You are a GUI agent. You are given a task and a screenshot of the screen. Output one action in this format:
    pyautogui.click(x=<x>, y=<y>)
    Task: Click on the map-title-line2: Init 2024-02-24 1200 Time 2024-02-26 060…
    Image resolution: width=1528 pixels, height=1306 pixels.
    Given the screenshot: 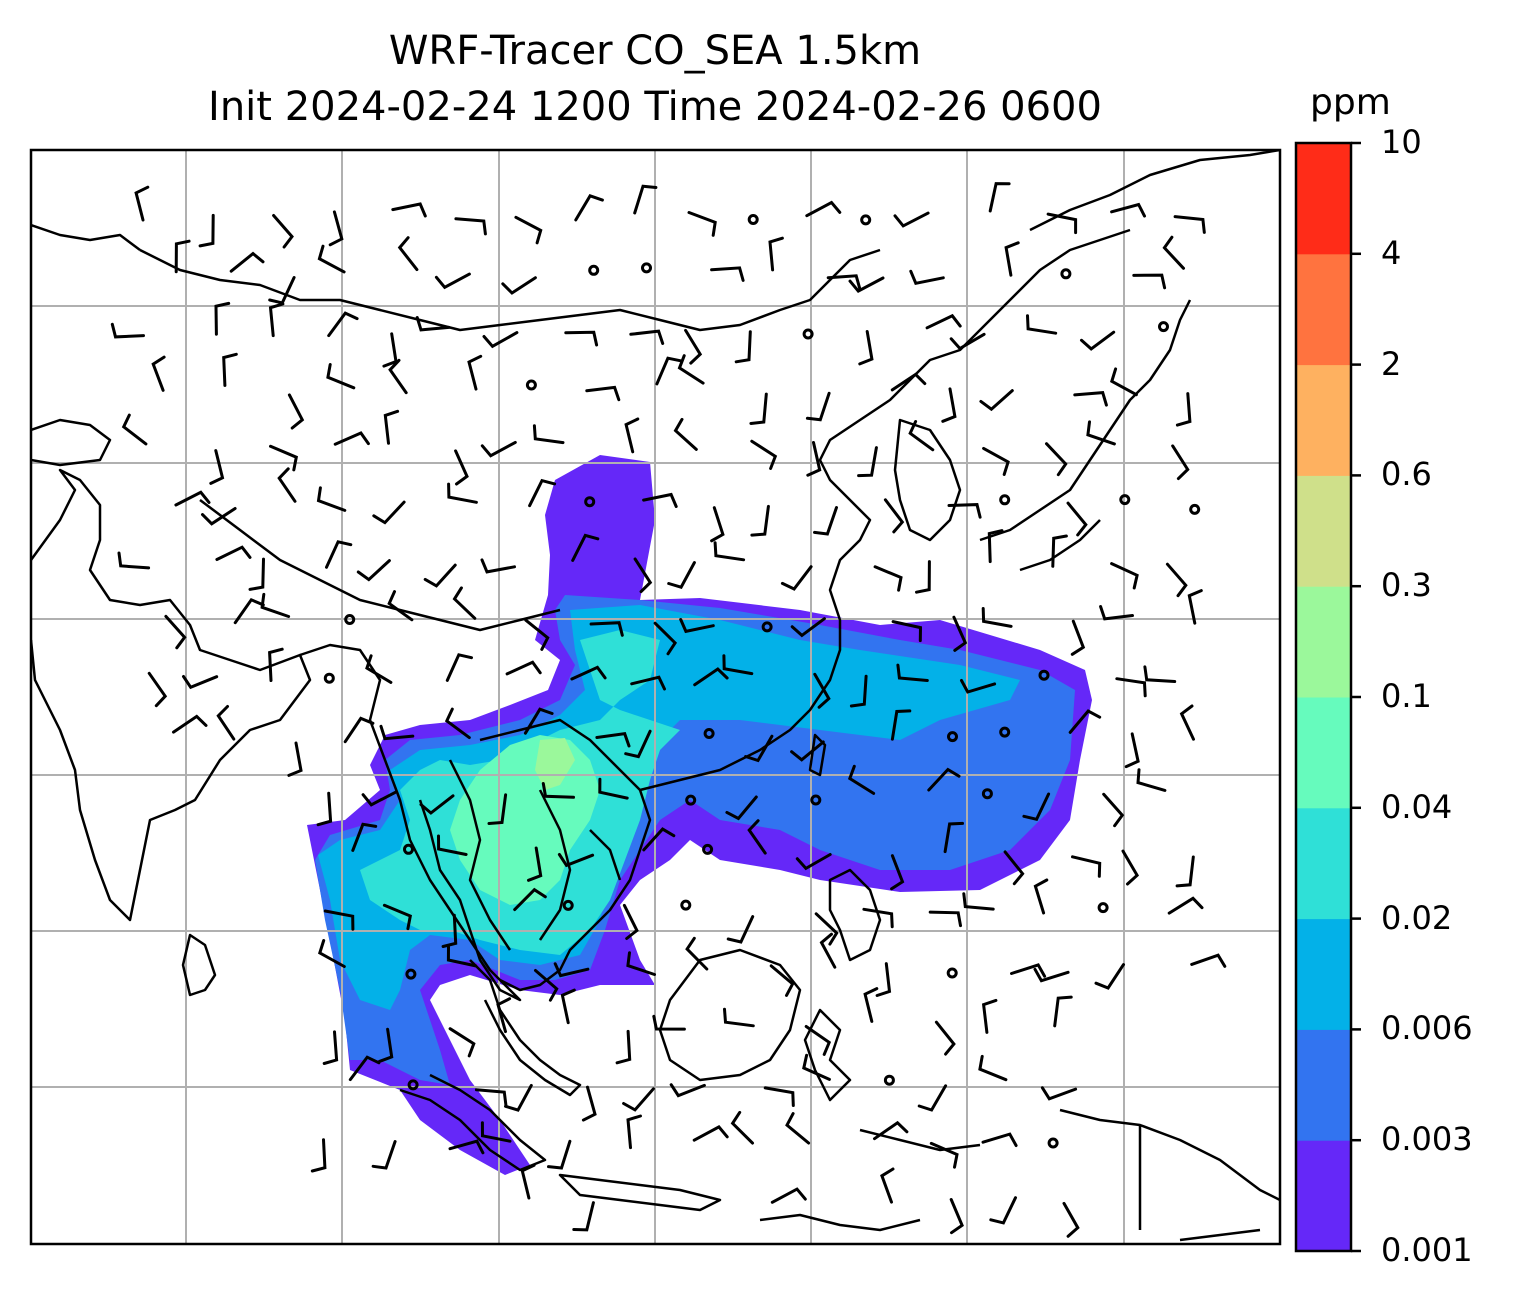 What is the action you would take?
    pyautogui.click(x=655, y=107)
    